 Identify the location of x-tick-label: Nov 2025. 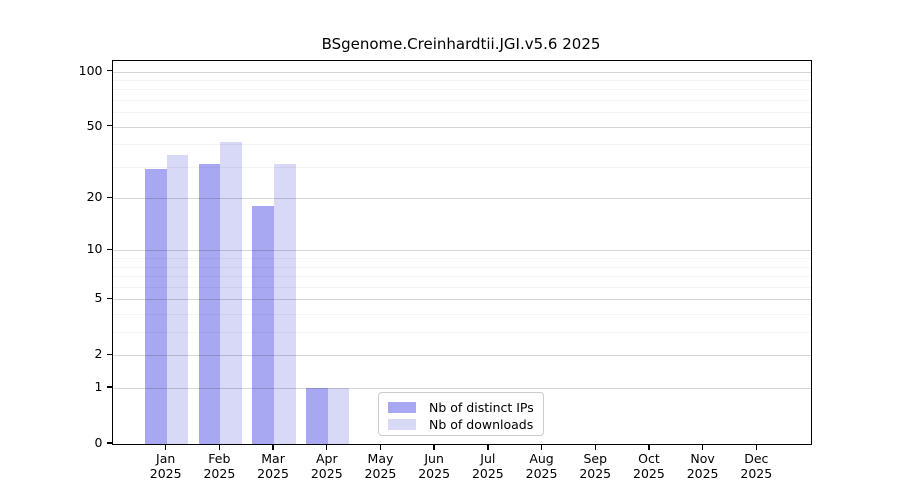
(703, 466).